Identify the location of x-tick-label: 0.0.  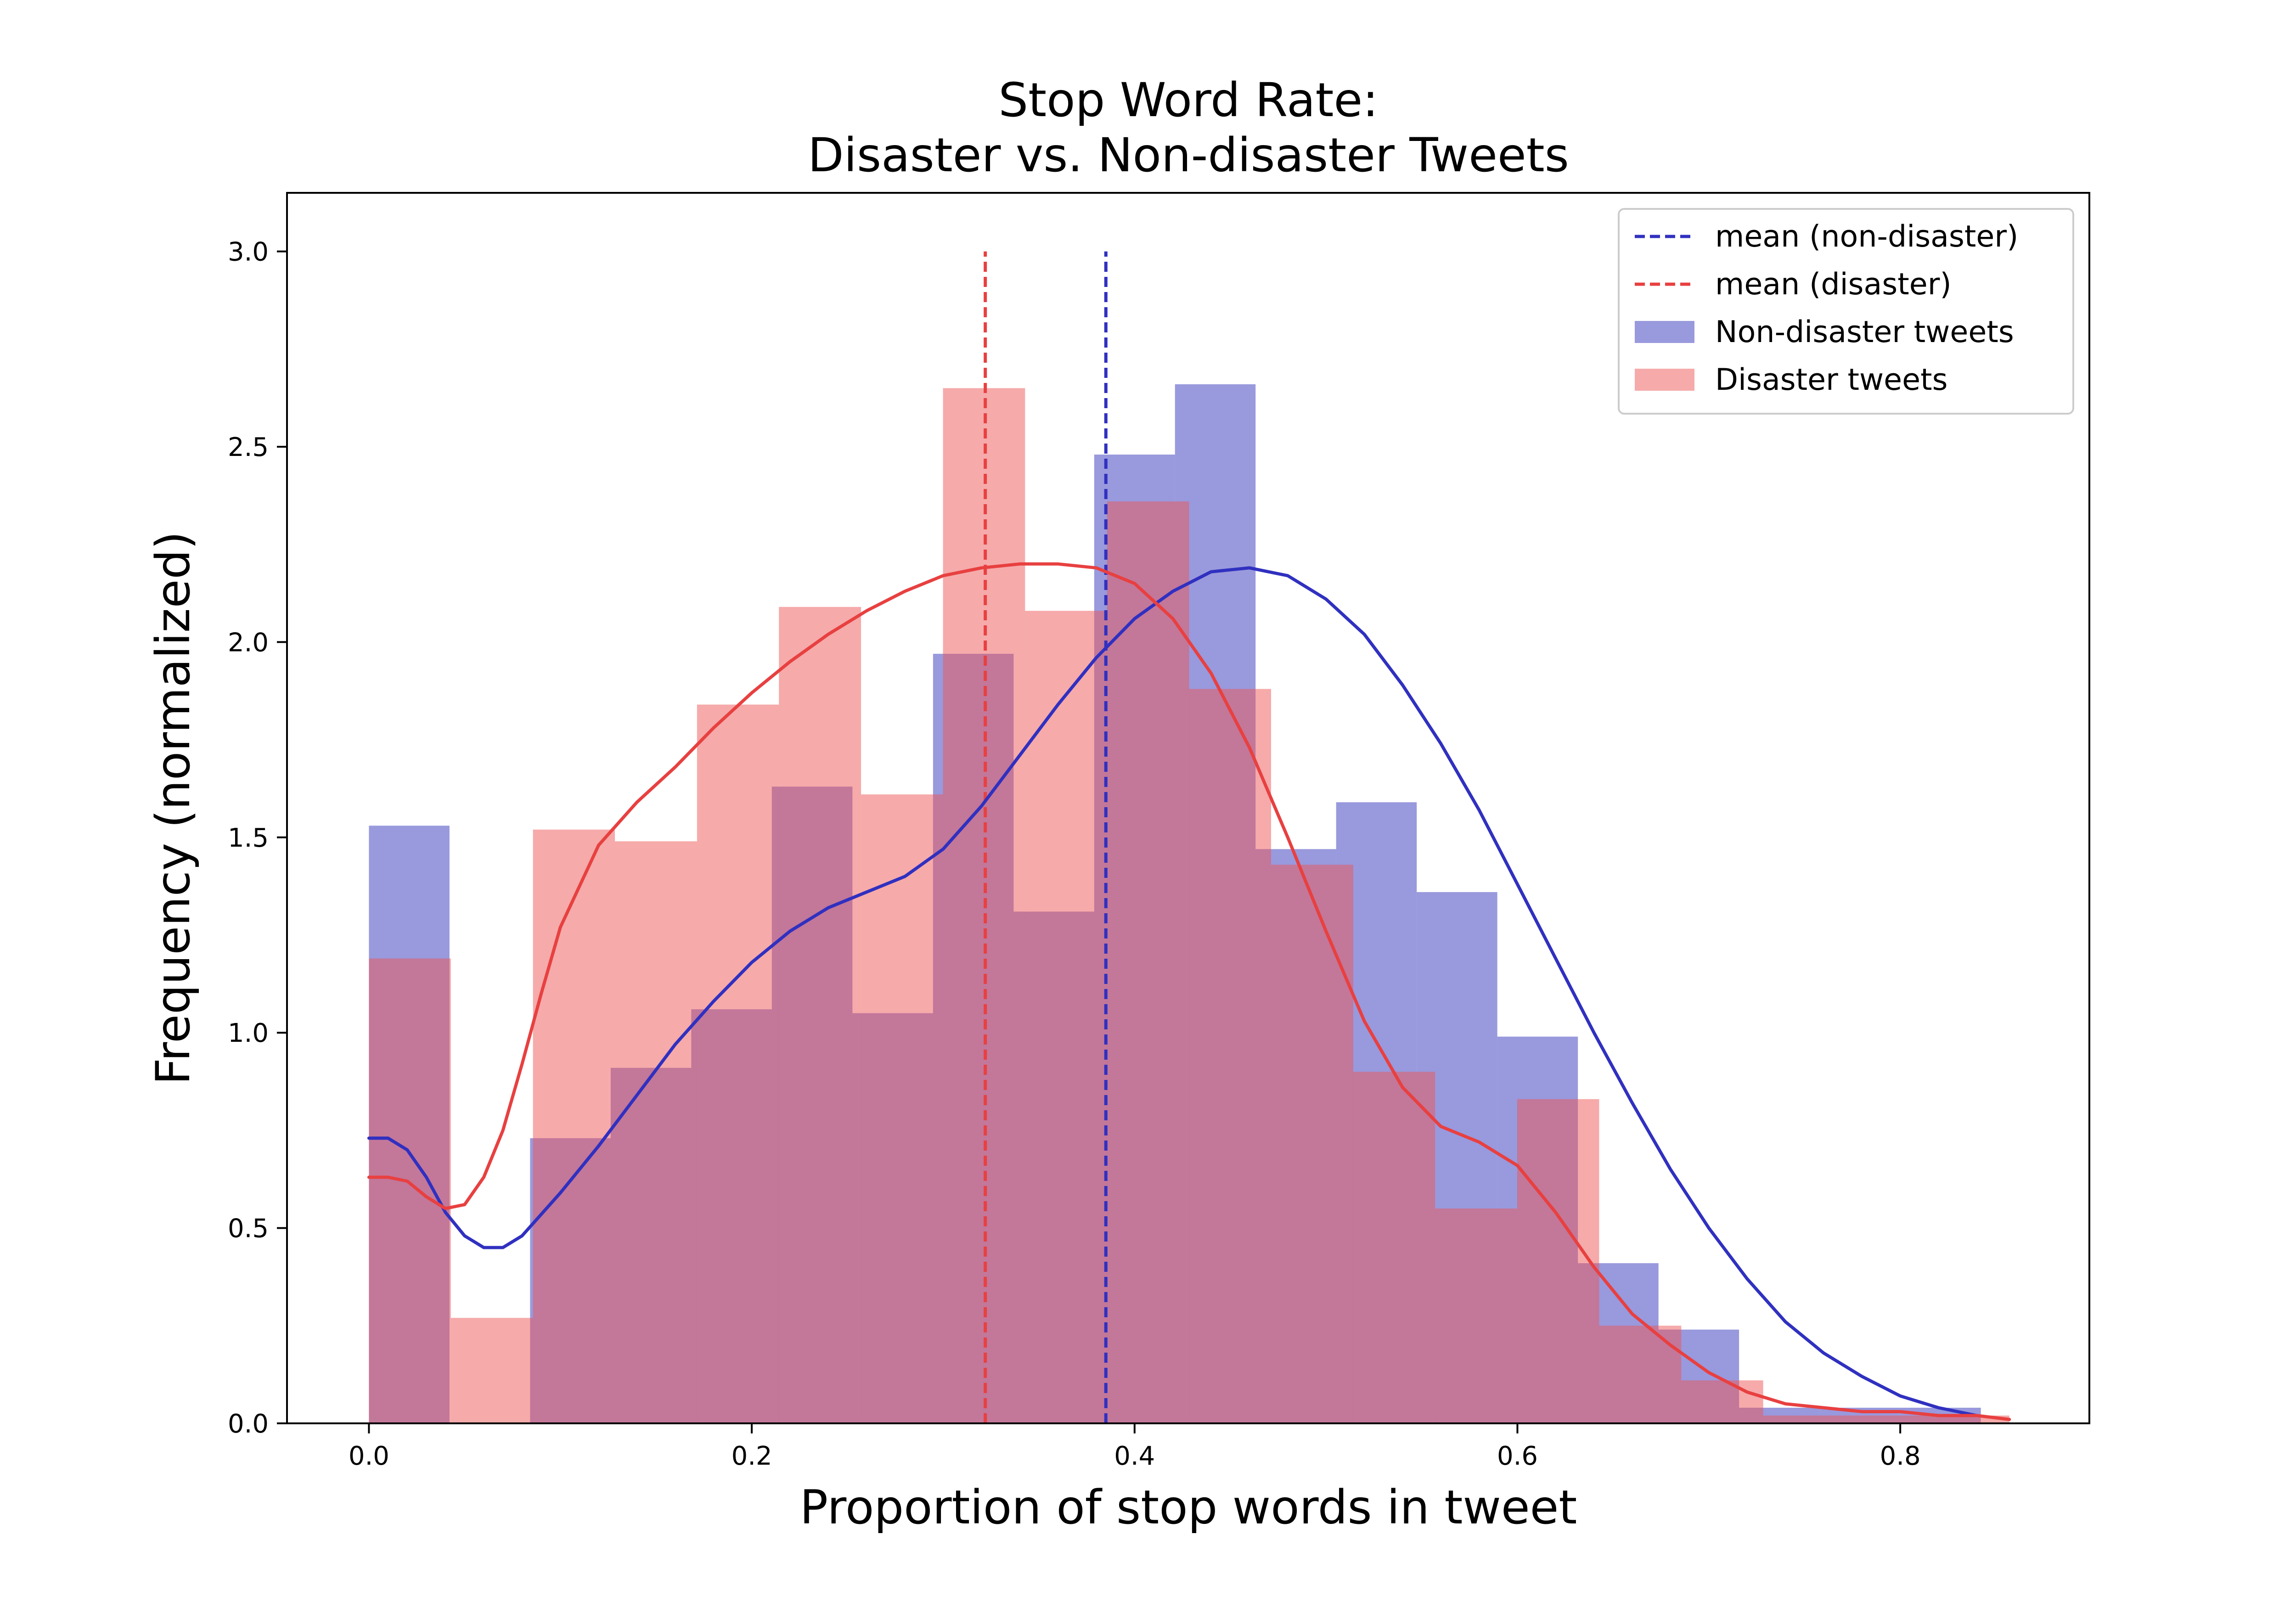
(369, 1456).